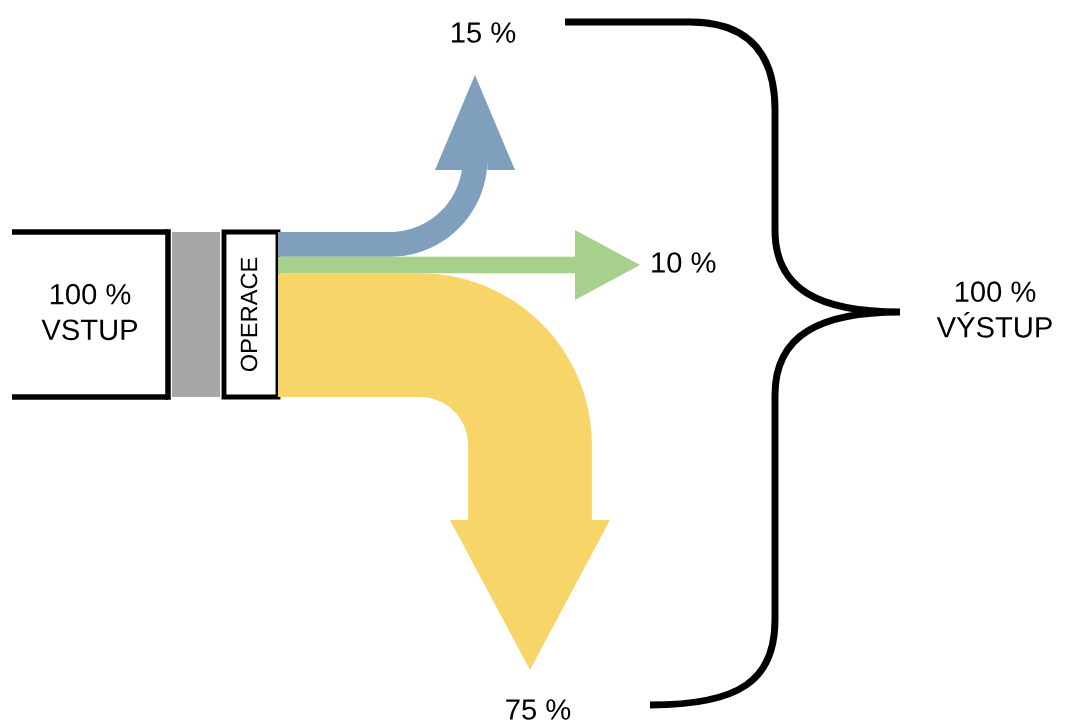 This screenshot has width=1067, height=727. Describe the element at coordinates (684, 262) in the screenshot. I see `data-label: 10 %` at that location.